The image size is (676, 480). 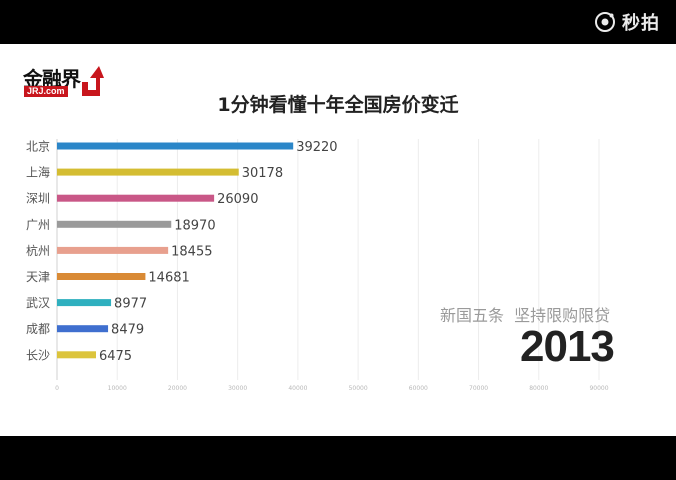 What do you see at coordinates (478, 388) in the screenshot?
I see `x-tick-label: 70000` at bounding box center [478, 388].